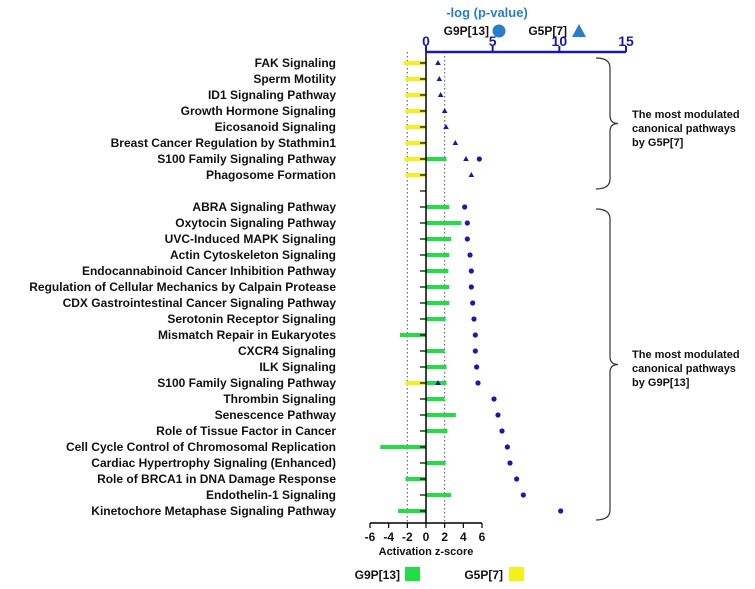 This screenshot has width=755, height=589. What do you see at coordinates (294, 79) in the screenshot?
I see `category-label: Sperm Motility` at bounding box center [294, 79].